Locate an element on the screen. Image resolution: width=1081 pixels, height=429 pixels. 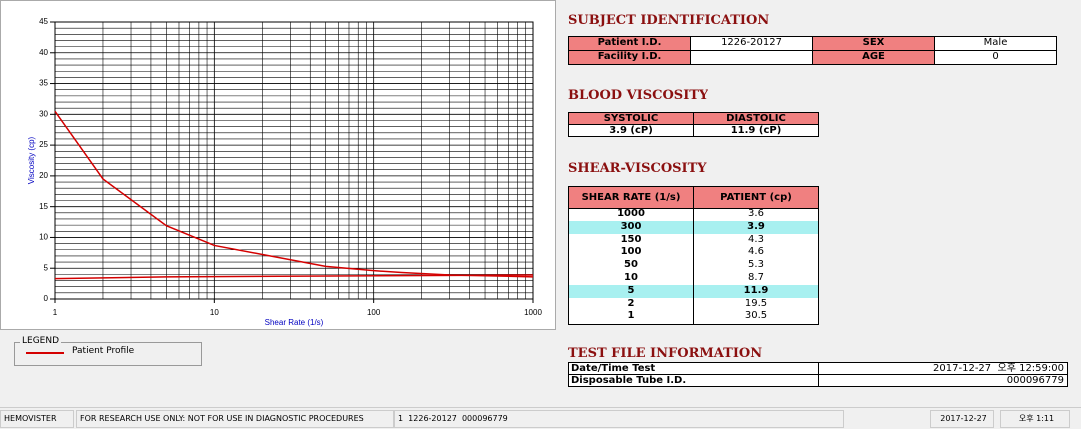
y-tick-label: 5 is located at coordinates (46, 267).